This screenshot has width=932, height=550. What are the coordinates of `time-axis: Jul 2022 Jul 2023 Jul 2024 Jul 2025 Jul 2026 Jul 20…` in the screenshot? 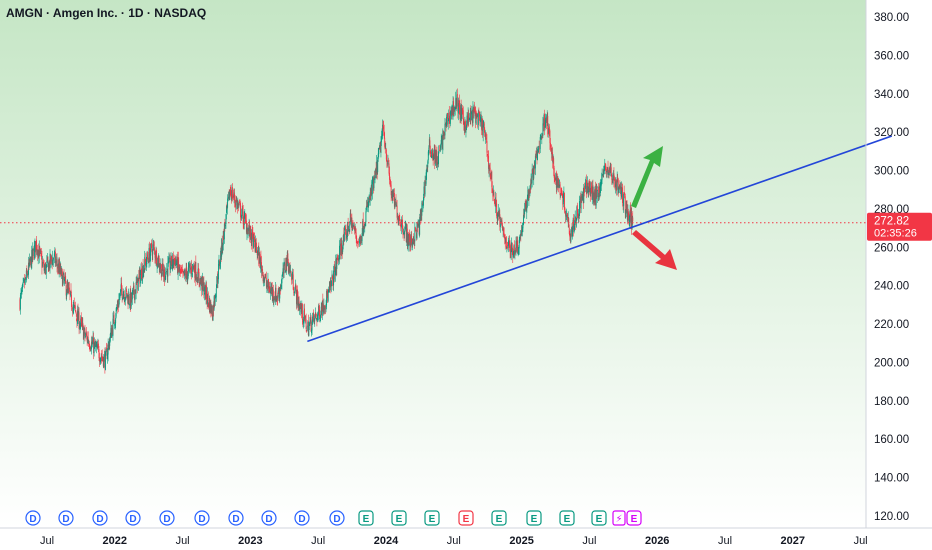 It's located at (454, 541).